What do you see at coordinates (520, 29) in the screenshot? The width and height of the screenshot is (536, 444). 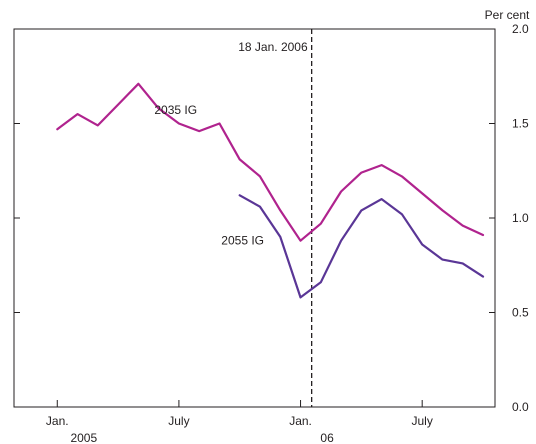 I see `y-tick-label: 2.0` at bounding box center [520, 29].